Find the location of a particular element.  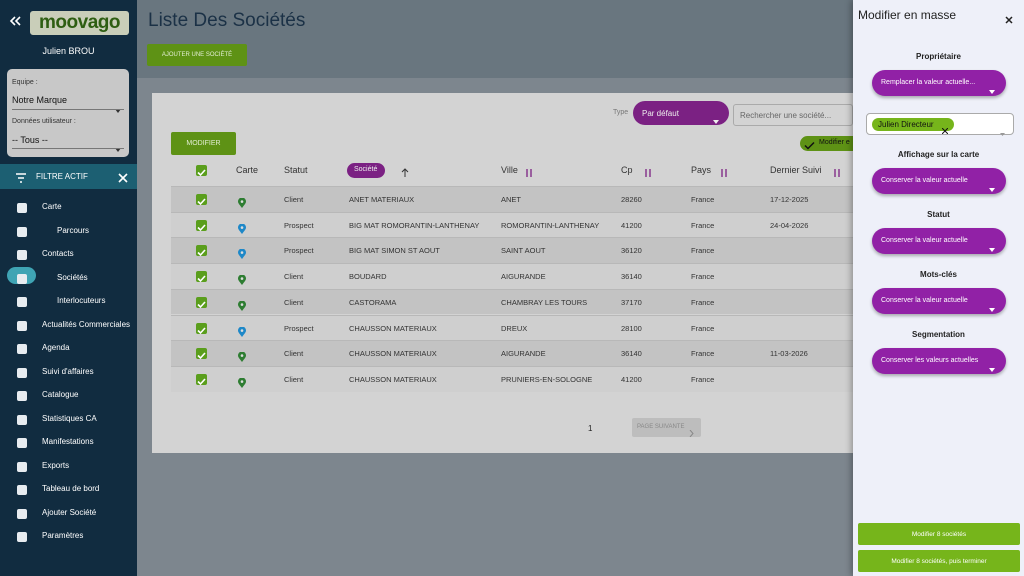

menu-label: Catalogue is located at coordinates (60, 394).